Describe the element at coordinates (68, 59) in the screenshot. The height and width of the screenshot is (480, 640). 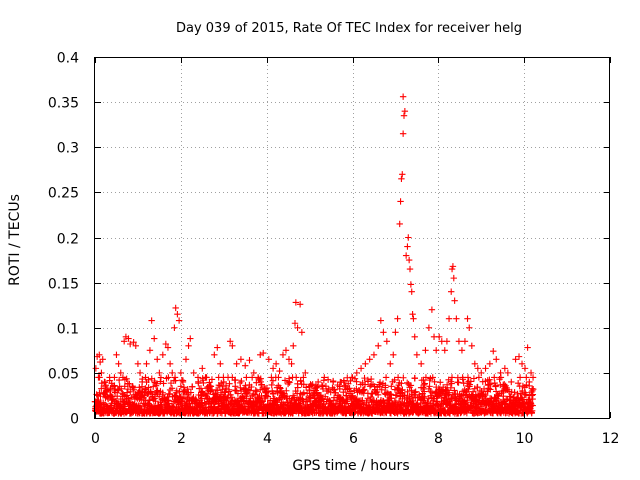
I see `y-tick-label: 0.4` at that location.